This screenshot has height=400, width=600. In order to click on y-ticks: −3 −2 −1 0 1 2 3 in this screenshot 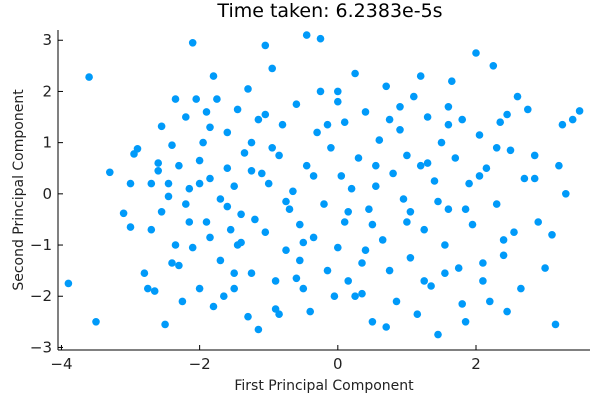, I will do `click(46, 193)`.